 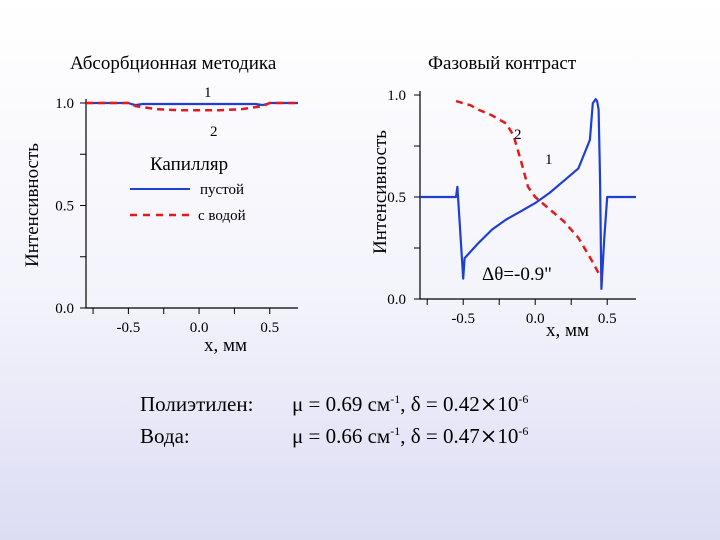 What do you see at coordinates (341, 404) in the screenshot?
I see `mu-value: μ = 0.69 см` at bounding box center [341, 404].